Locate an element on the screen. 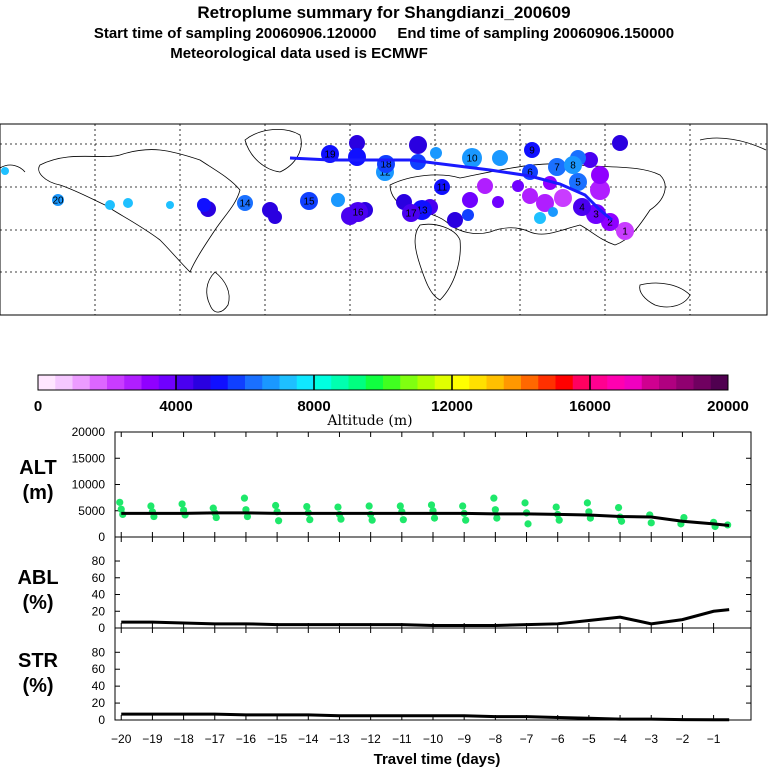 The width and height of the screenshot is (768, 768). centroid-day-label: 16 is located at coordinates (358, 213).